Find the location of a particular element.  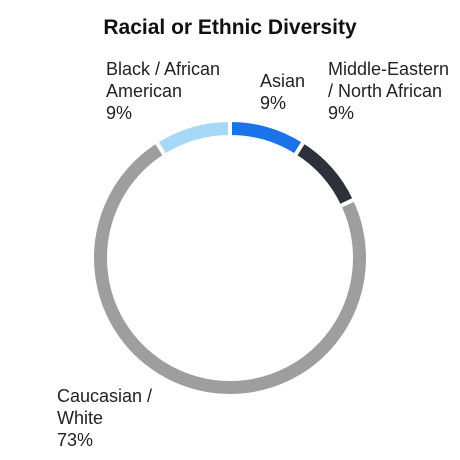

value-label: 73% is located at coordinates (75, 440).